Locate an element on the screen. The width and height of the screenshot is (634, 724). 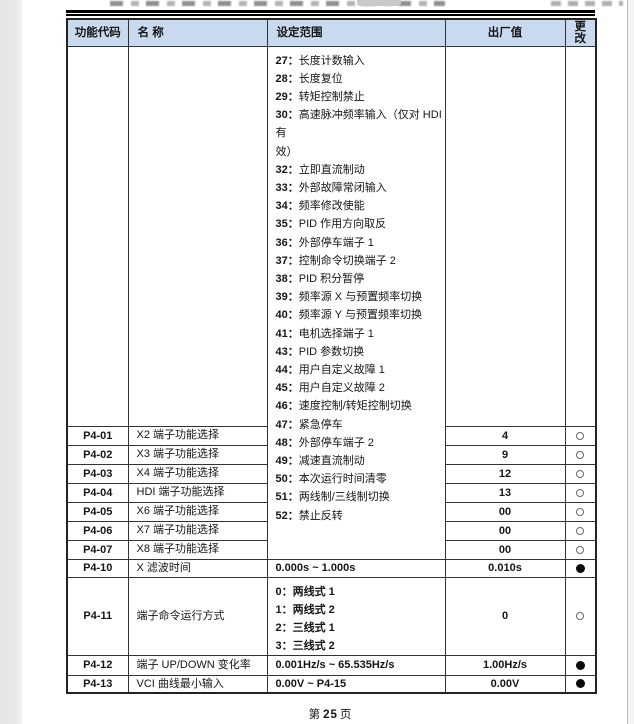
range-option: 30：高速脉冲频率输入（仅对 HDI 有 效） is located at coordinates (358, 133).